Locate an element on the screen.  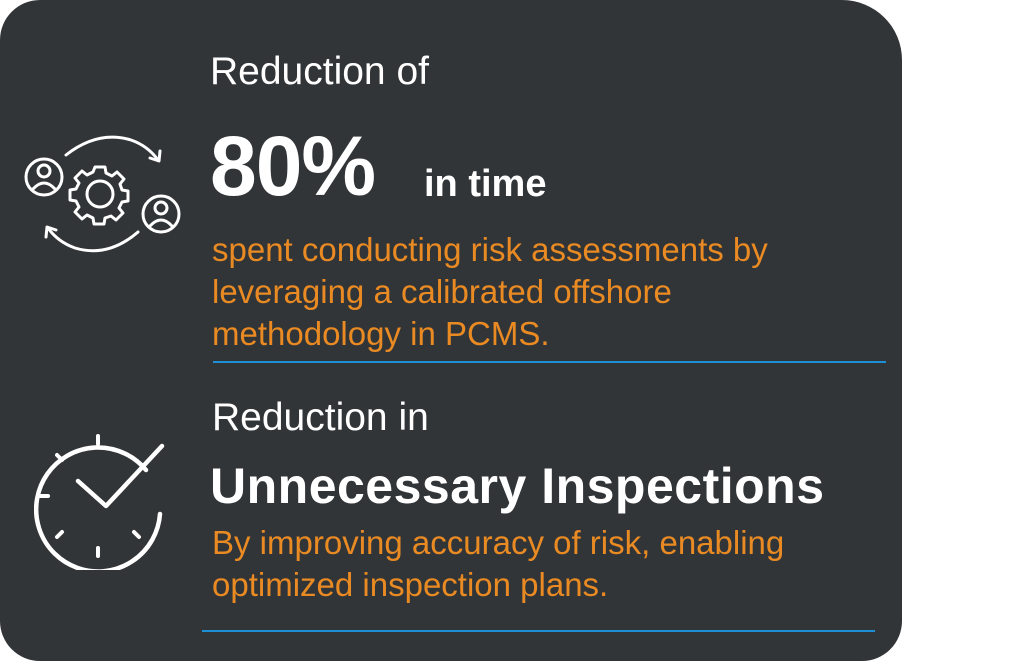
section1-headline-suffix: in time is located at coordinates (485, 184).